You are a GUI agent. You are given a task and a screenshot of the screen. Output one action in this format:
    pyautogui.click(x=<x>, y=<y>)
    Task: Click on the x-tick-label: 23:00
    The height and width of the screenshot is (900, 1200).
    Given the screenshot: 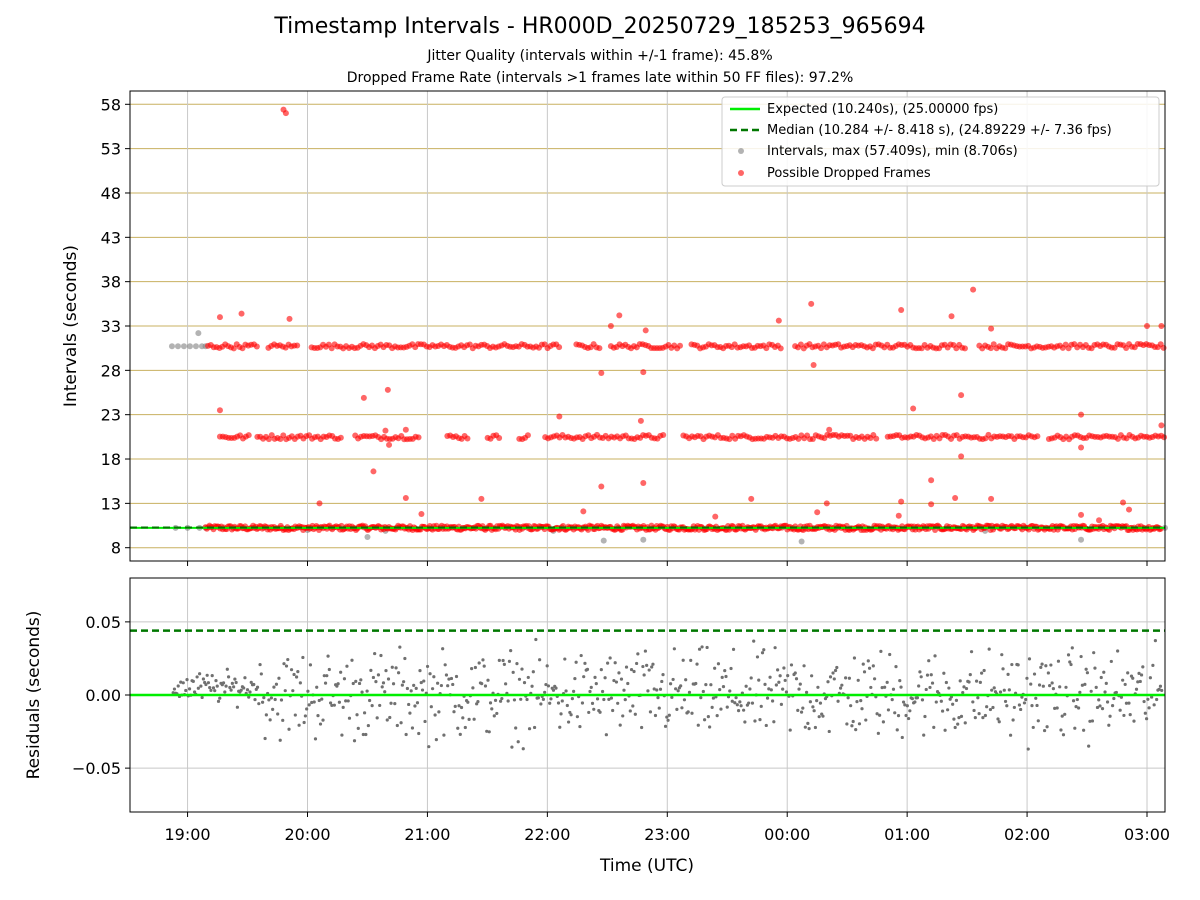 What is the action you would take?
    pyautogui.click(x=667, y=834)
    